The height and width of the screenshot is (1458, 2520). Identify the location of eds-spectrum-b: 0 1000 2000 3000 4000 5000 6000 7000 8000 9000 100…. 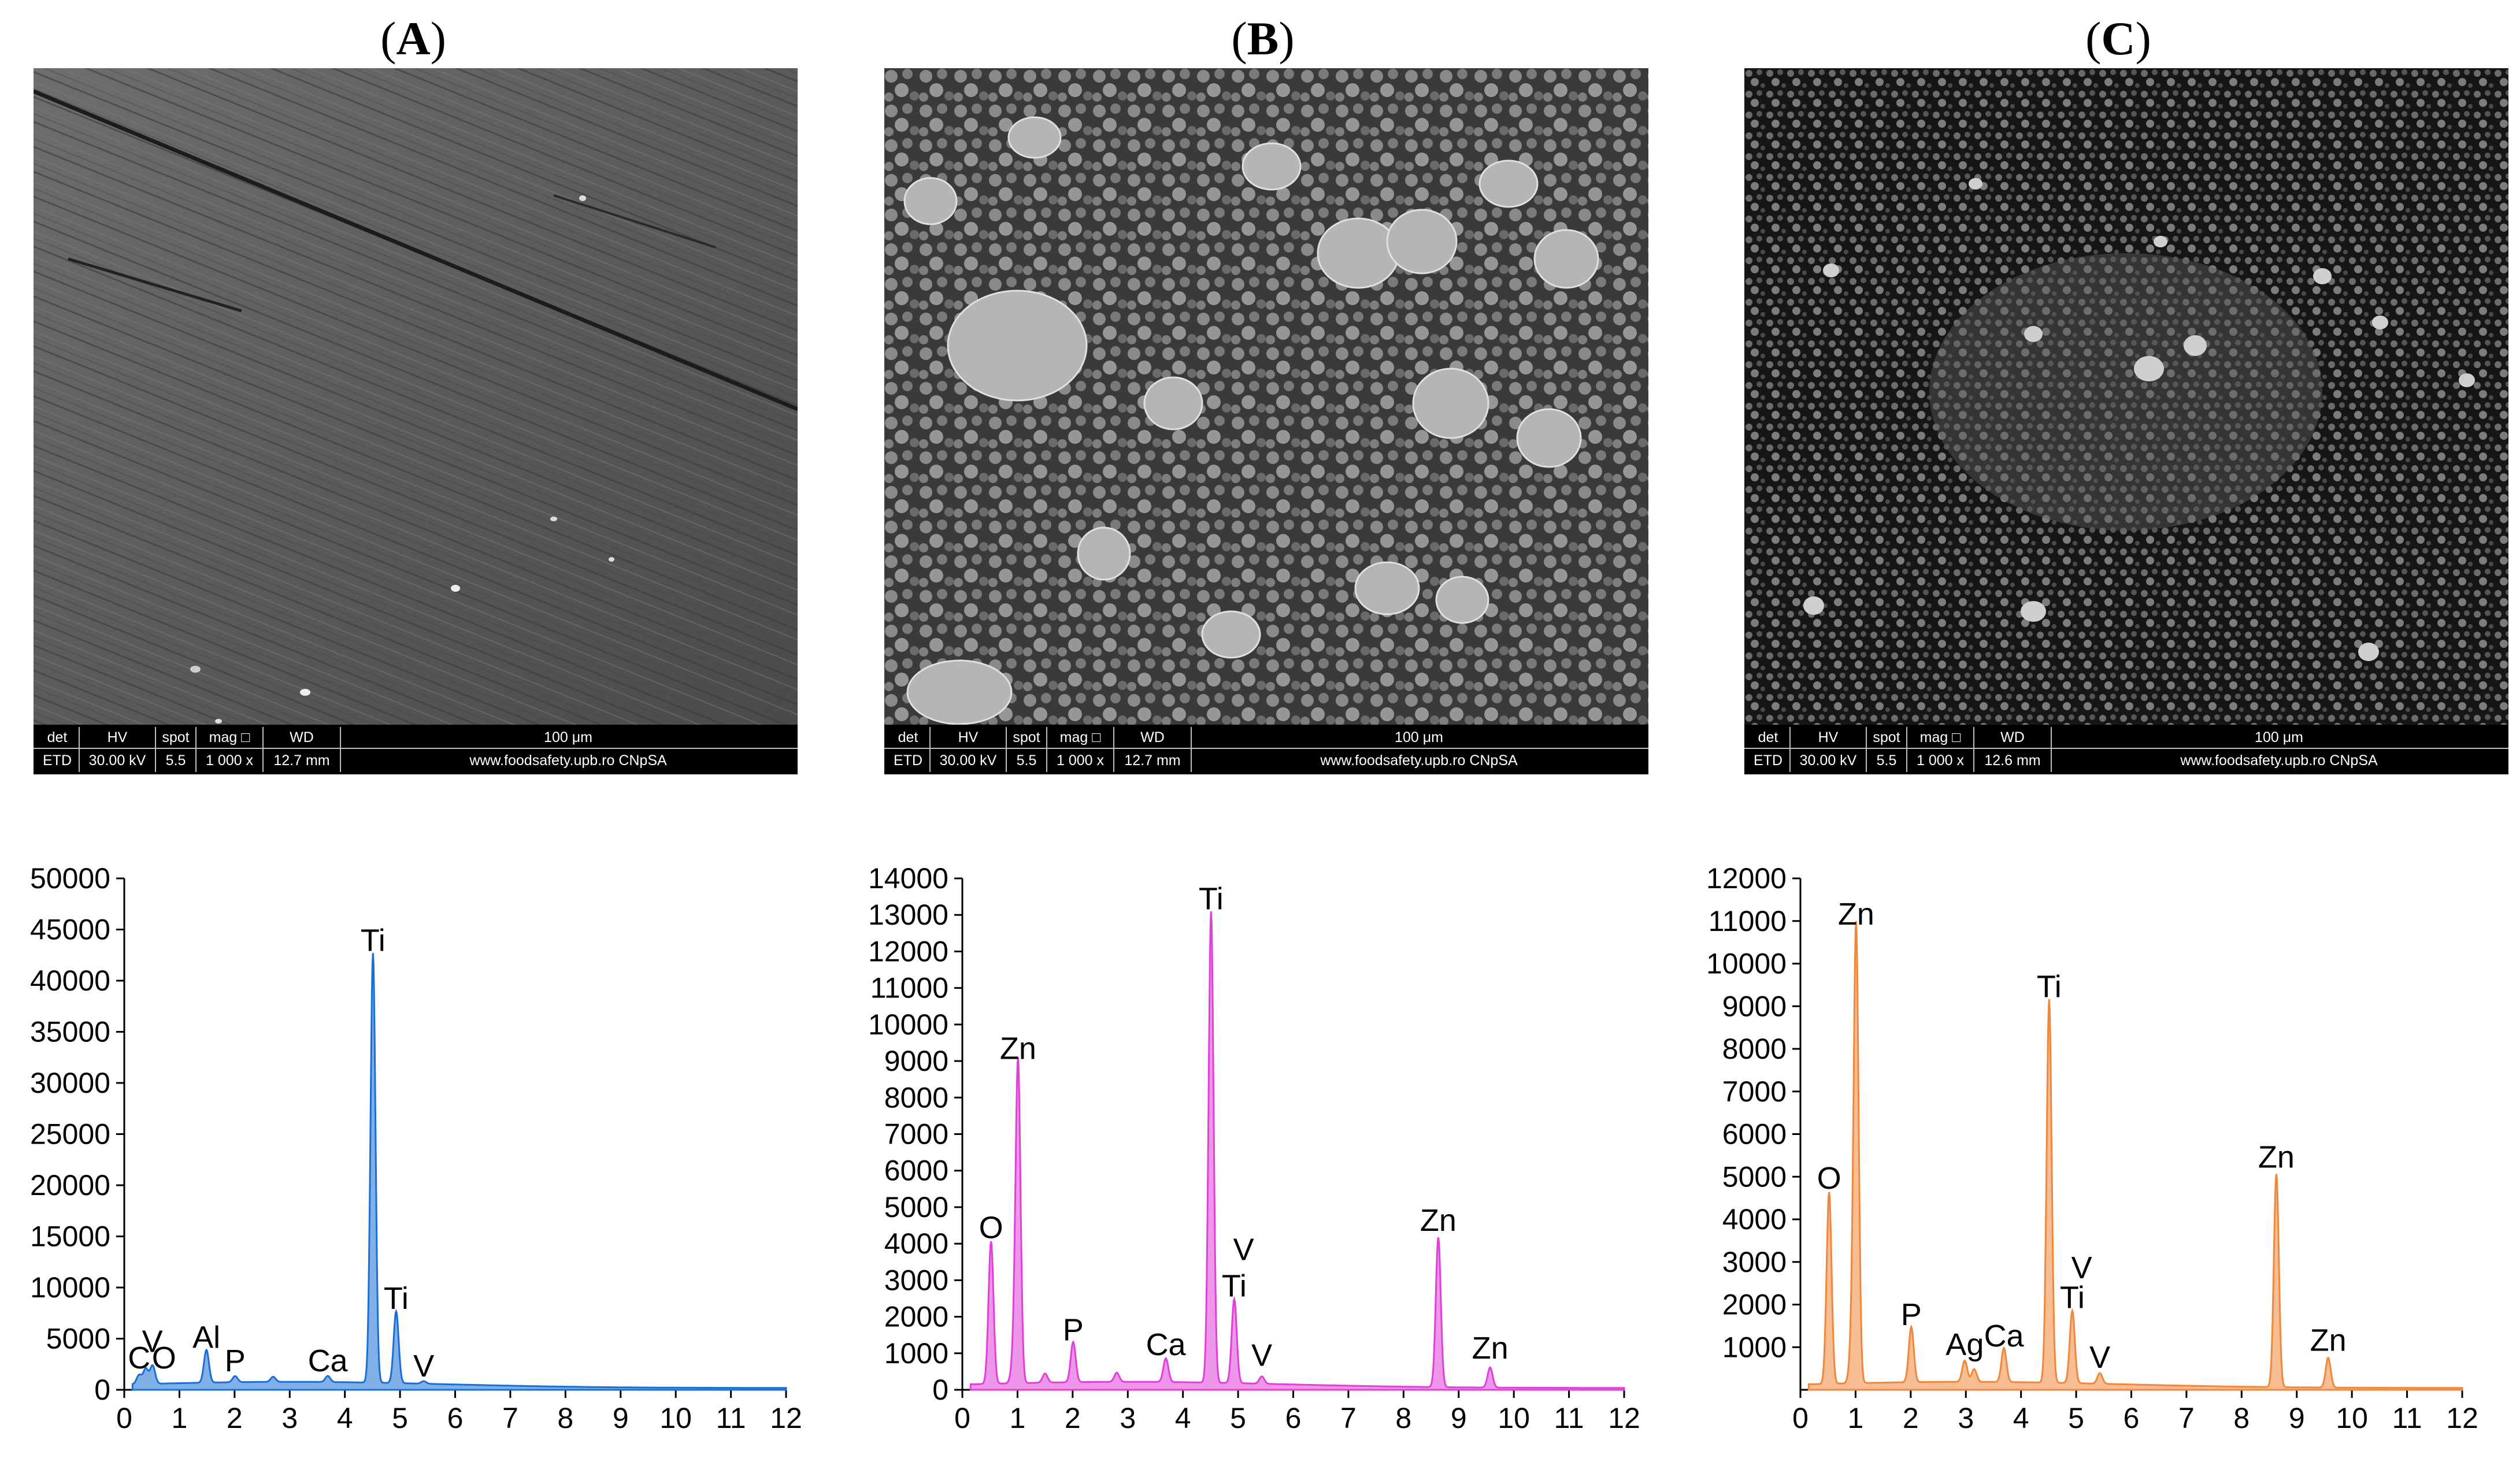
(1248, 1134).